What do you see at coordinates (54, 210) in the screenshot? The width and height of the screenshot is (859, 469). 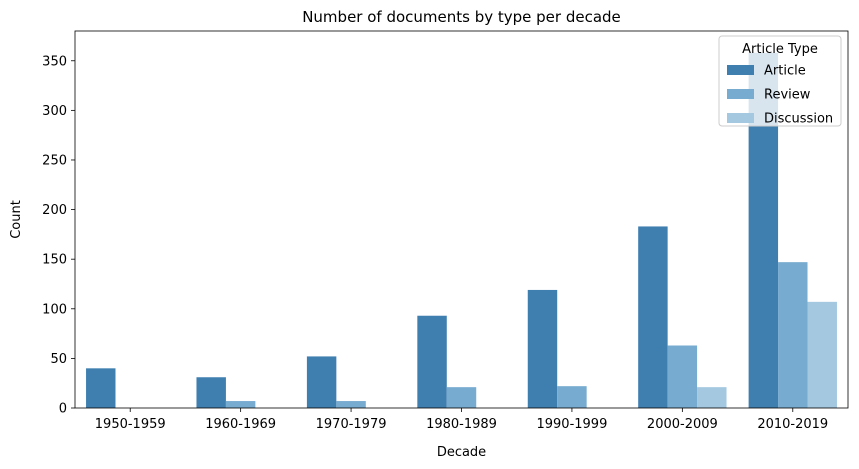 I see `y-tick-label: 200` at bounding box center [54, 210].